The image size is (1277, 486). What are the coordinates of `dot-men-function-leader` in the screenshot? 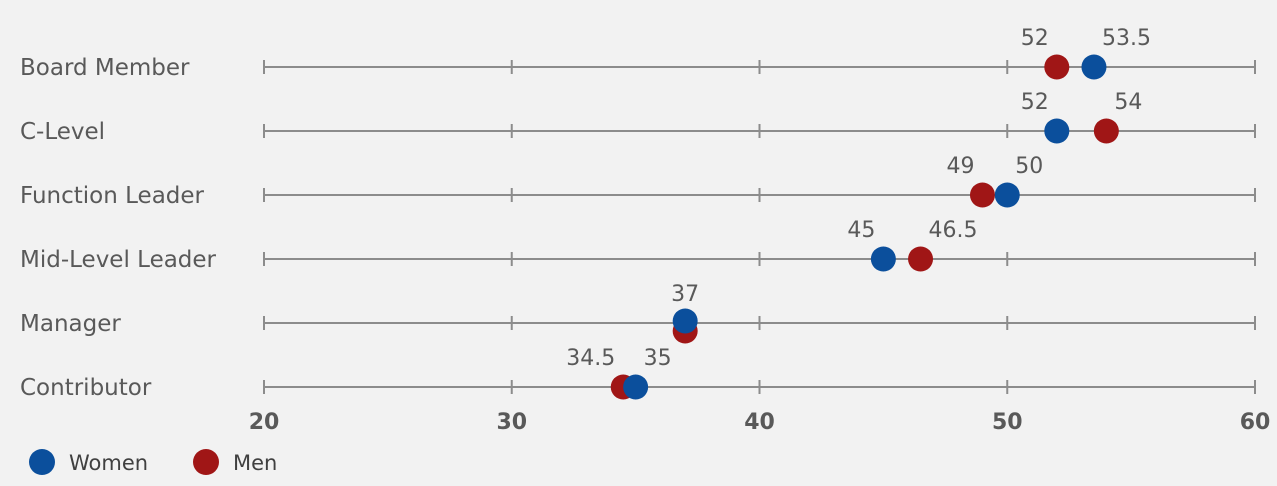 It's located at (982, 195).